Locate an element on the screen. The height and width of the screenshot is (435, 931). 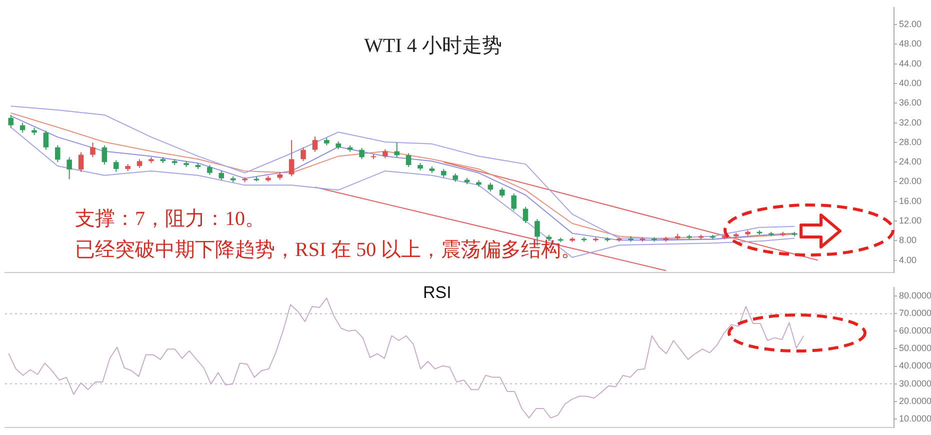
y-tick-label: 48.00 is located at coordinates (910, 43).